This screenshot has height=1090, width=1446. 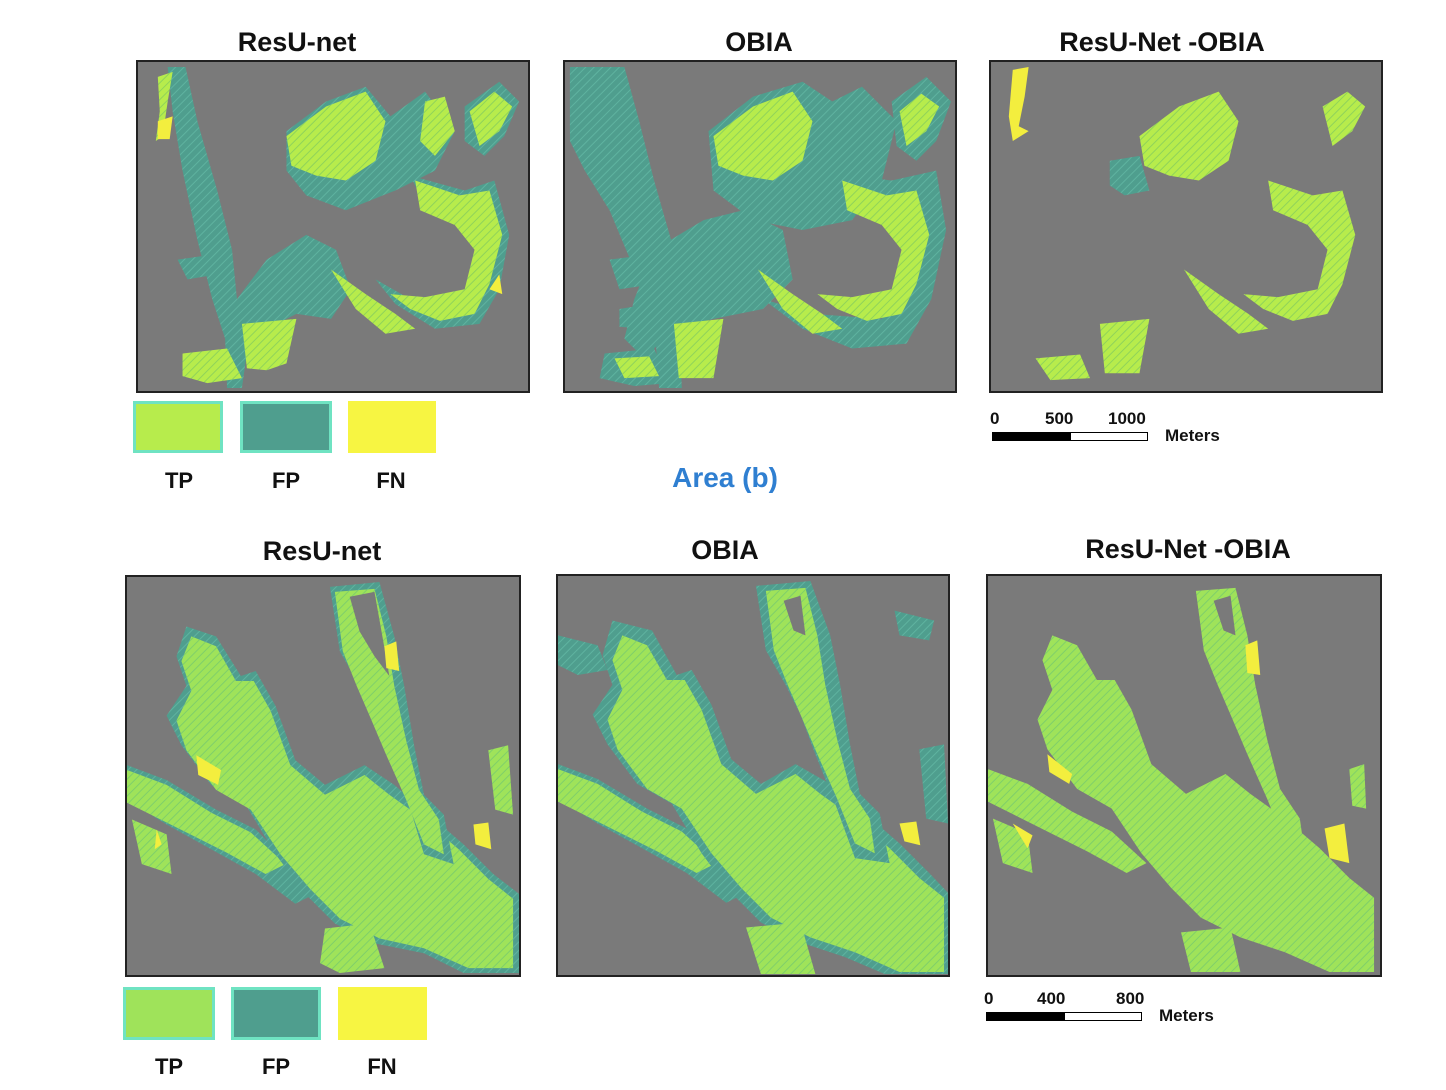 What do you see at coordinates (1120, 429) in the screenshot?
I see `scale-bar-a: 0 500 1000 Meters` at bounding box center [1120, 429].